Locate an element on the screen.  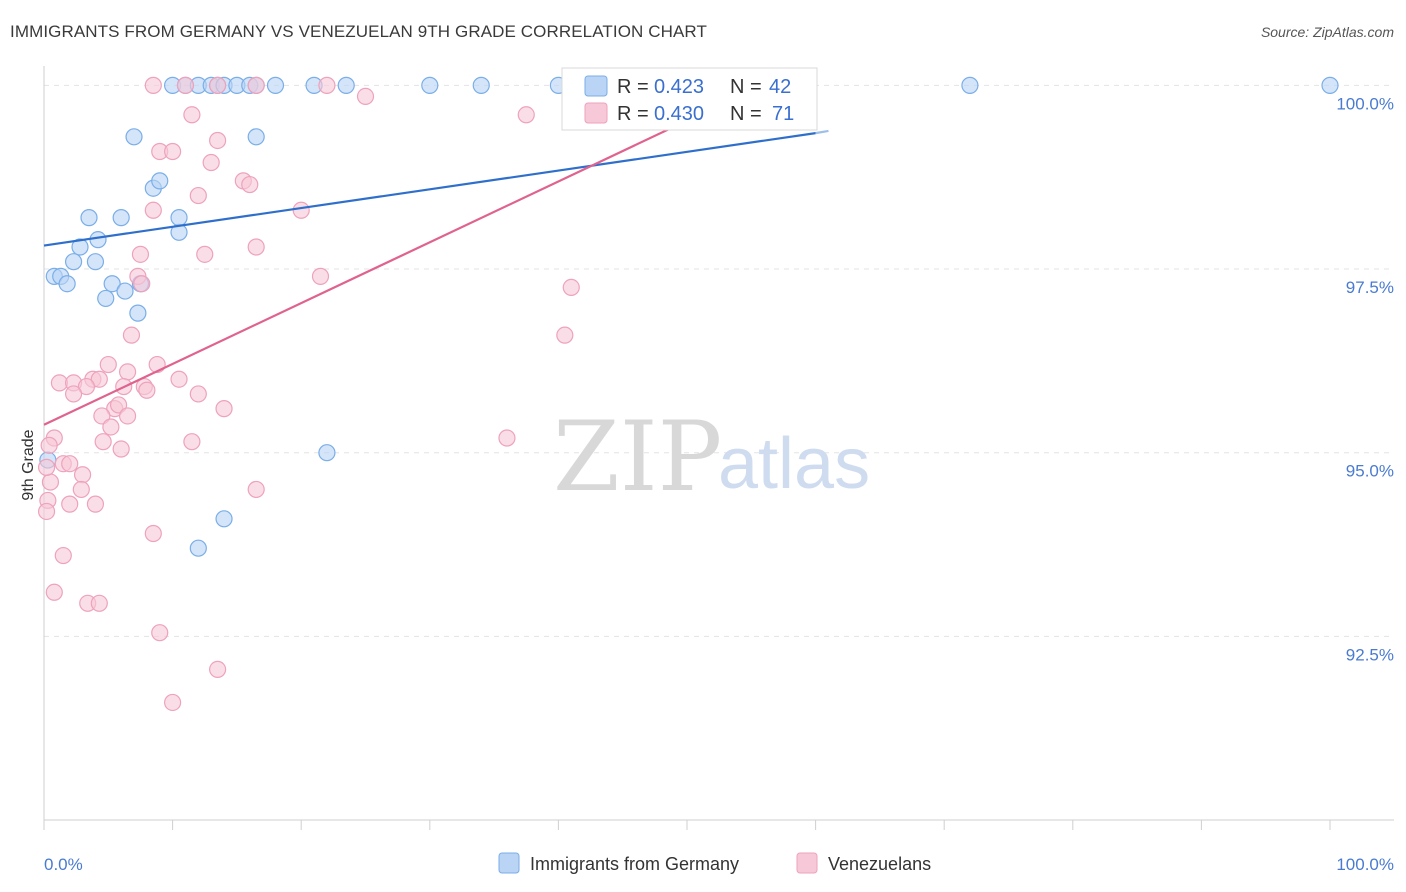
legend-bottom-swatch-venezuelans is located at coordinates (807, 863).